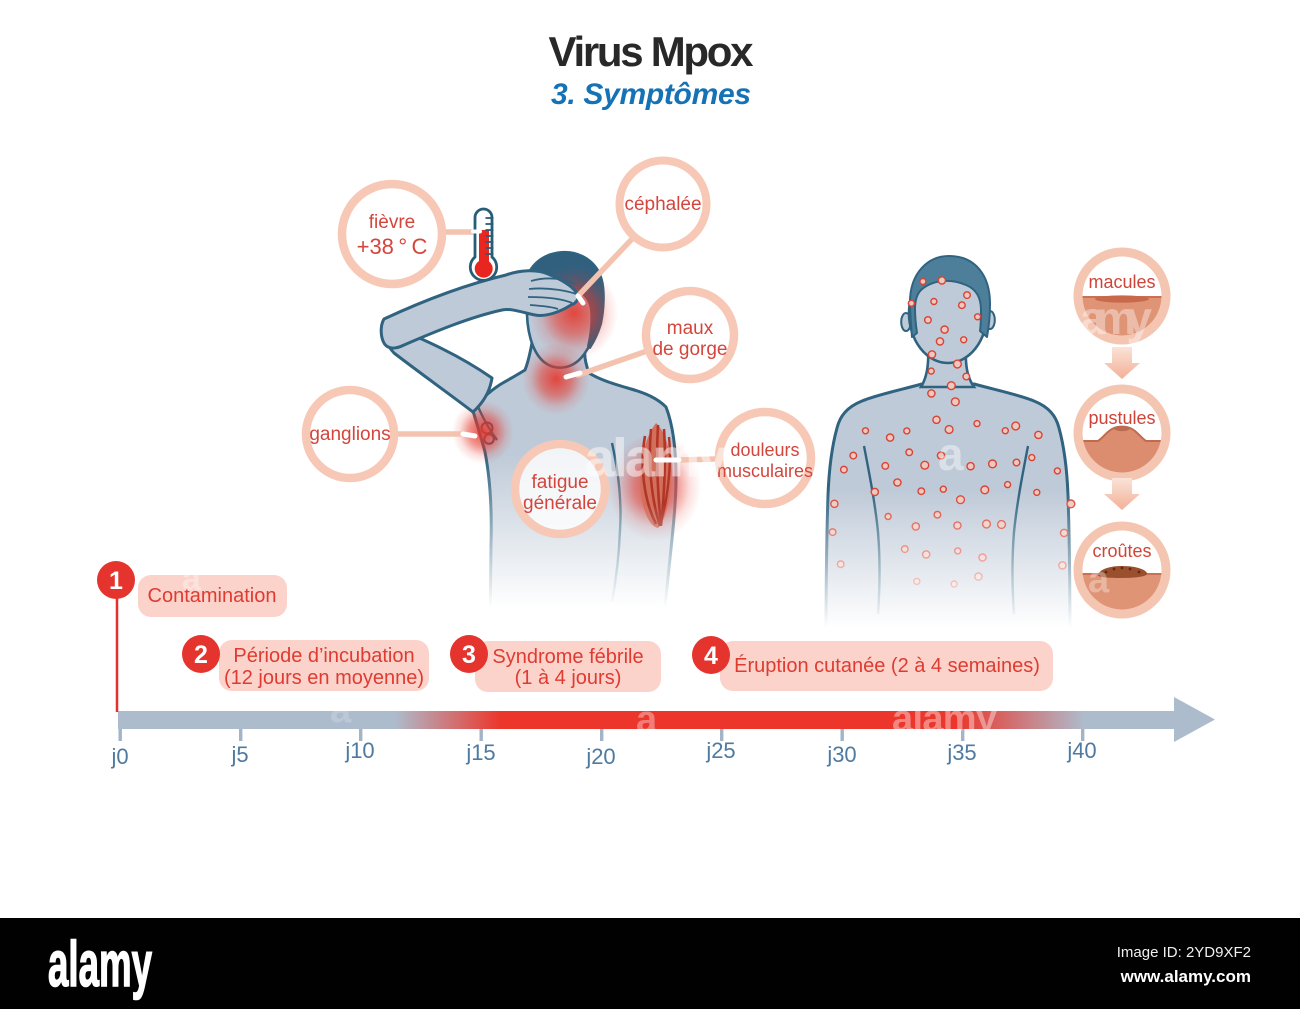 This screenshot has width=1300, height=1014. I want to click on svg-text: j20, so click(600, 756).